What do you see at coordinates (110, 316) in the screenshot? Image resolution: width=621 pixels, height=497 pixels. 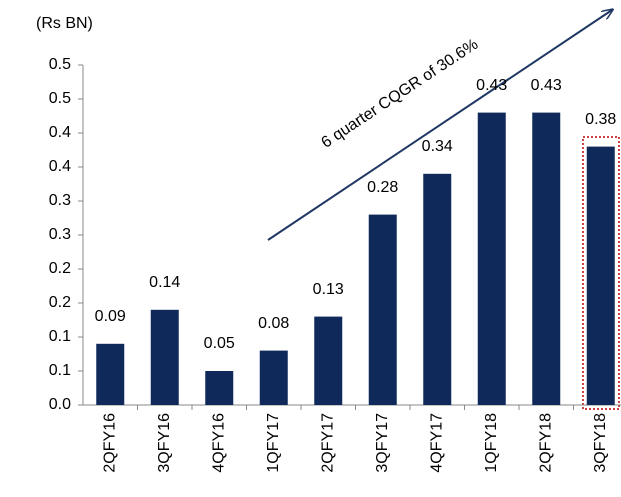 I see `data-label: 0.09` at bounding box center [110, 316].